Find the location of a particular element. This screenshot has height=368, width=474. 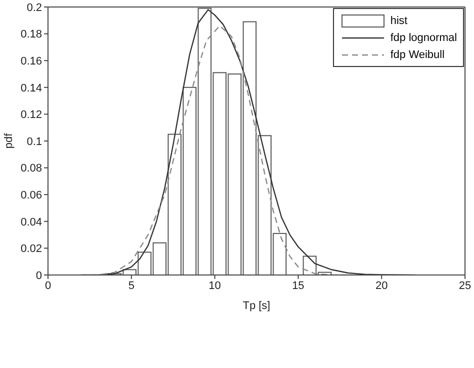

x-tick-label: 25 is located at coordinates (465, 286).